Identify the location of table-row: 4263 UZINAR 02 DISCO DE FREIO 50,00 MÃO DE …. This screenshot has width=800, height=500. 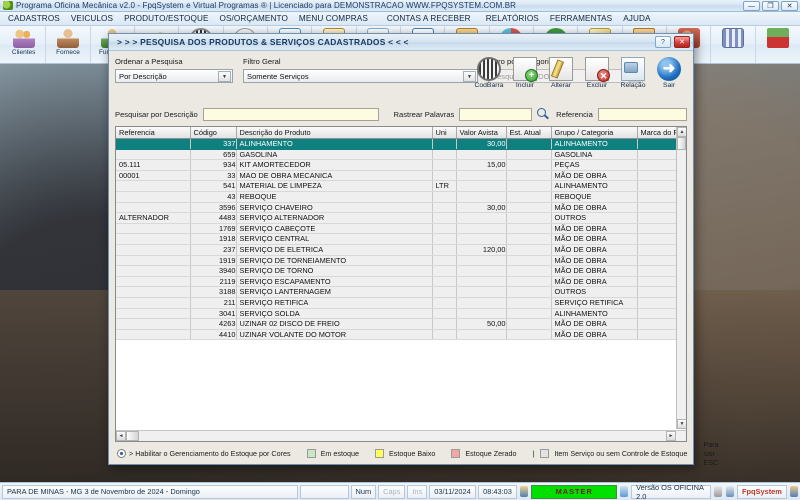
(401, 324).